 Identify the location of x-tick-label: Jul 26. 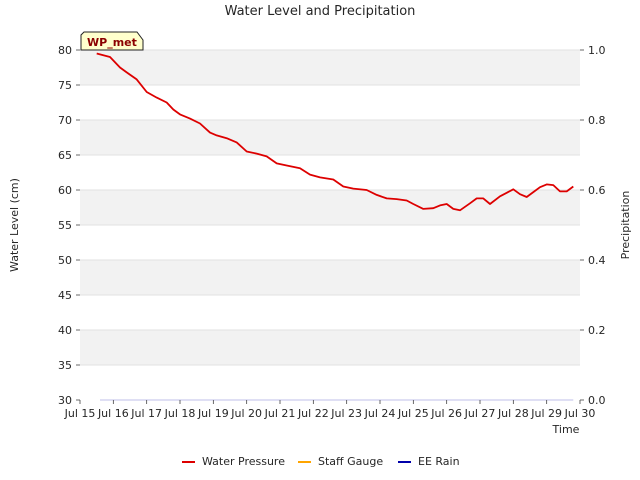
(446, 413).